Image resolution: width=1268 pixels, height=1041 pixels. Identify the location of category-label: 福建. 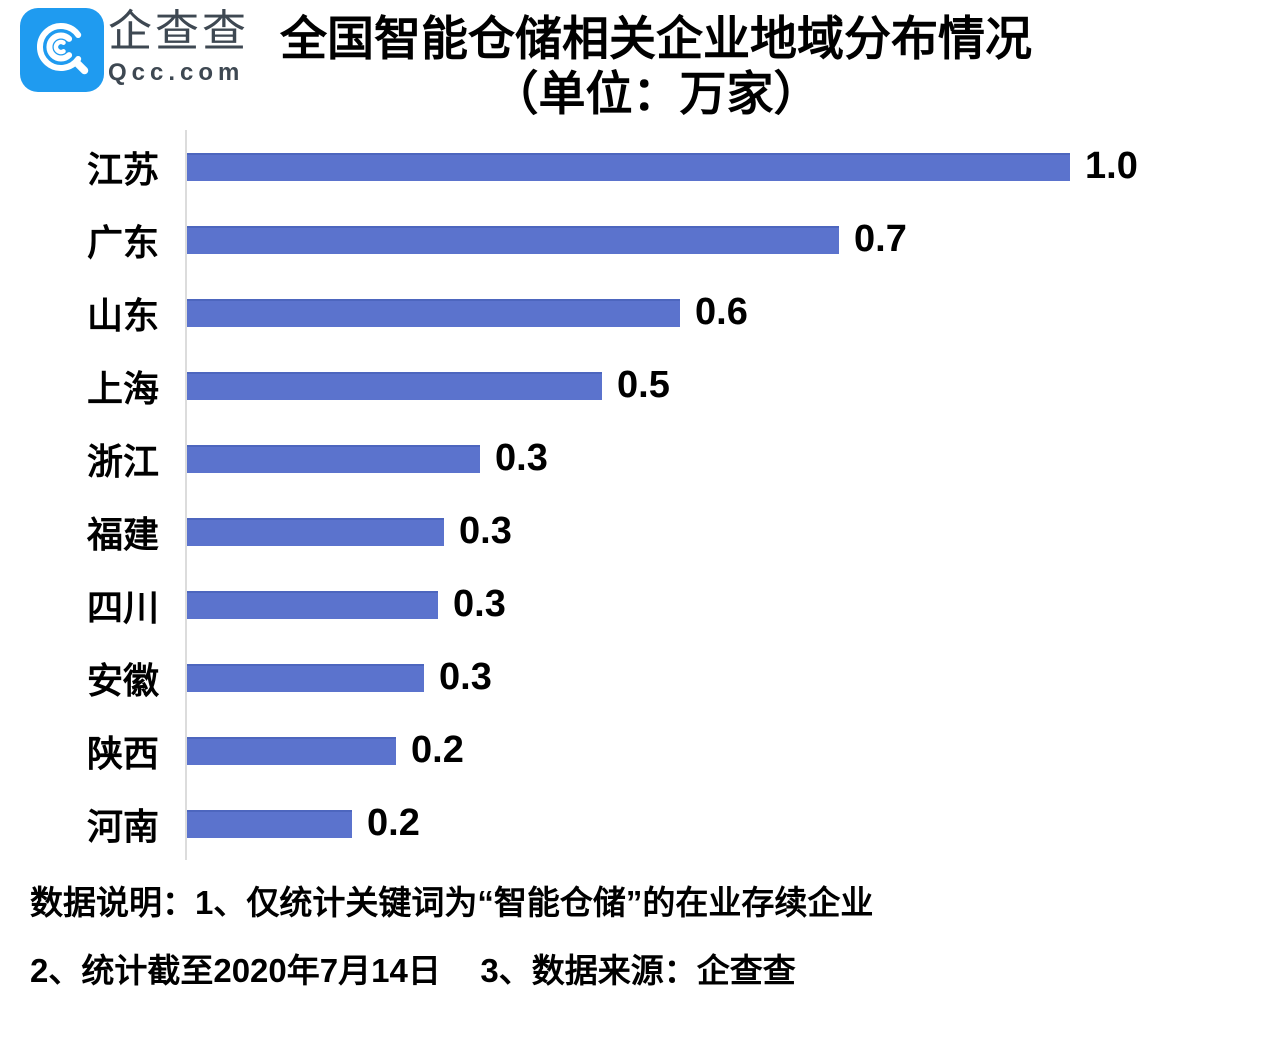
(122, 534).